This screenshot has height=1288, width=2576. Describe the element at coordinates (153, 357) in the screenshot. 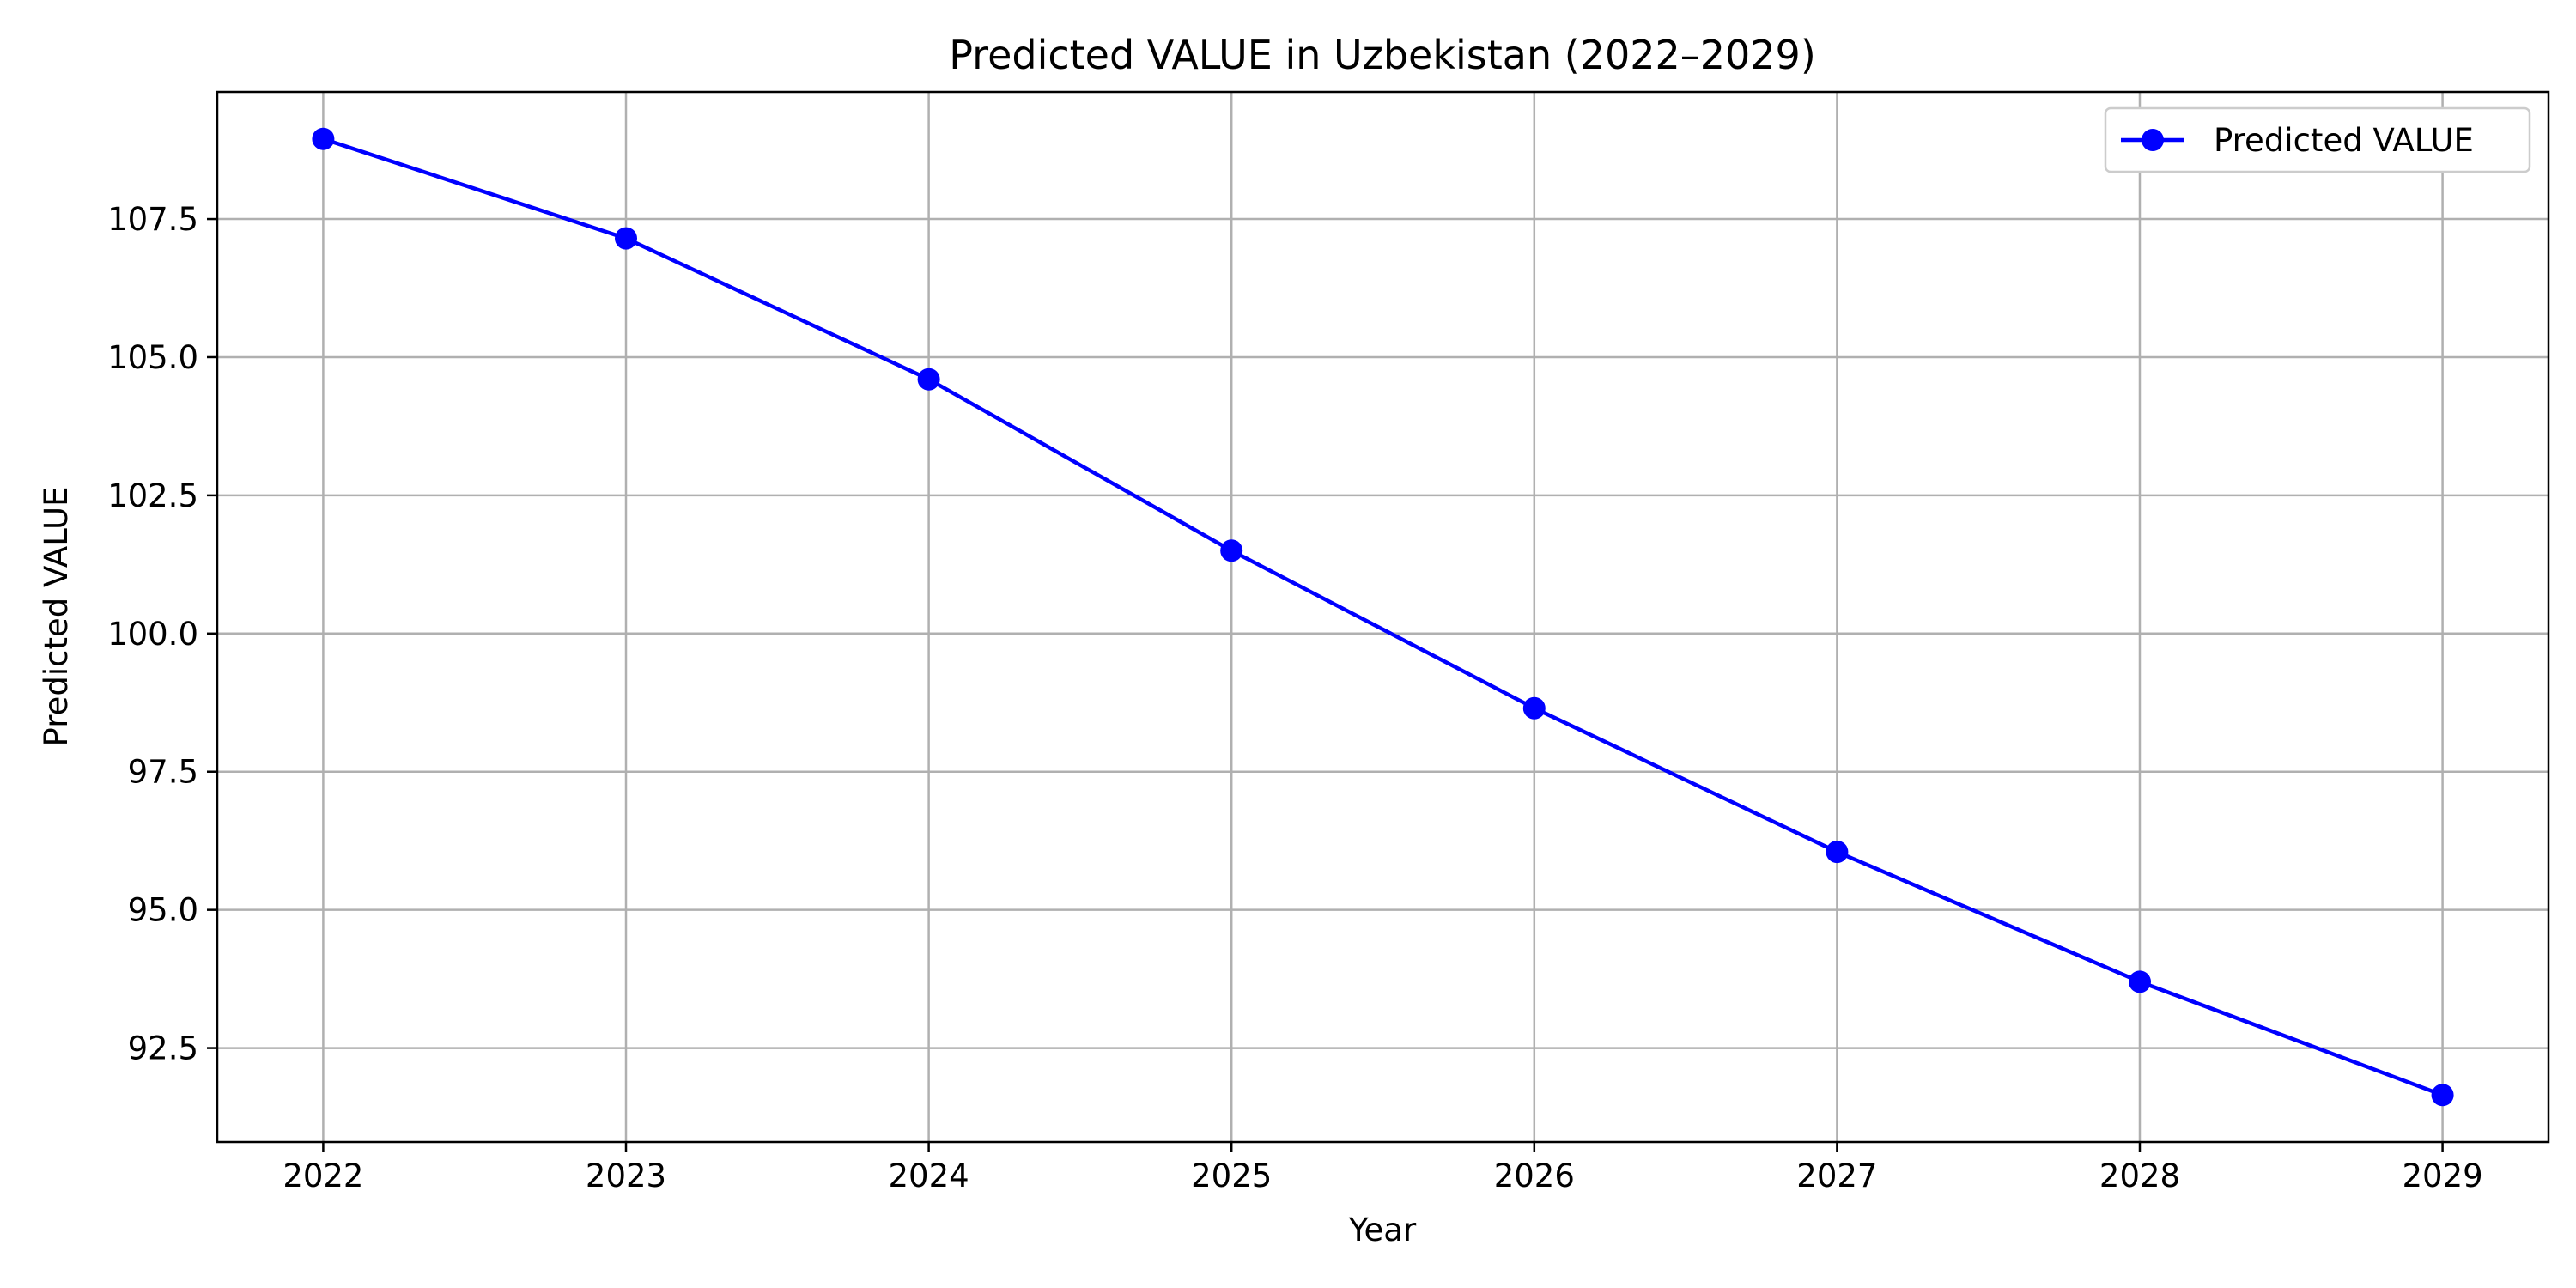

I see `y-tick-label: 105.0` at that location.